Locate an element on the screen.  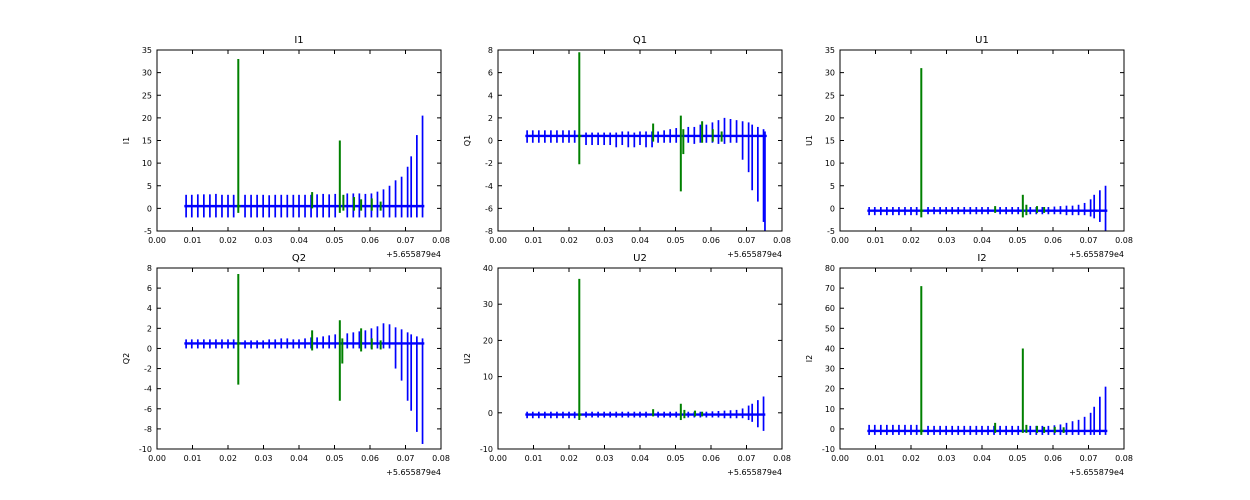
y-tick-label: 50 is located at coordinates (830, 328).